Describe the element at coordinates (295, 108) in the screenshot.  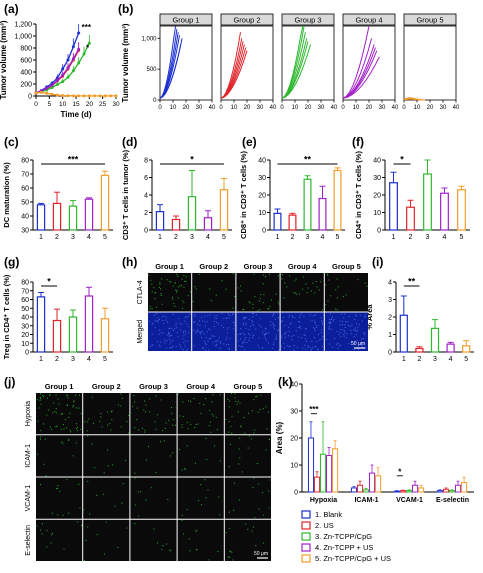
I see `chart-b-x-tick-label: 10` at that location.